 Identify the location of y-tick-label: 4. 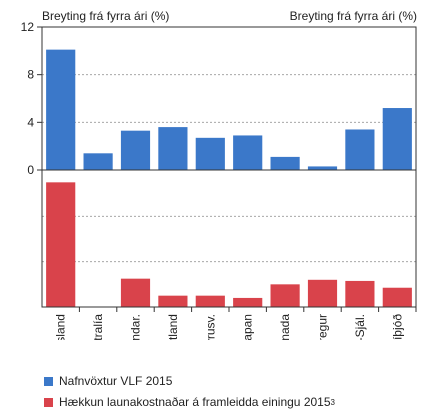
(30, 122).